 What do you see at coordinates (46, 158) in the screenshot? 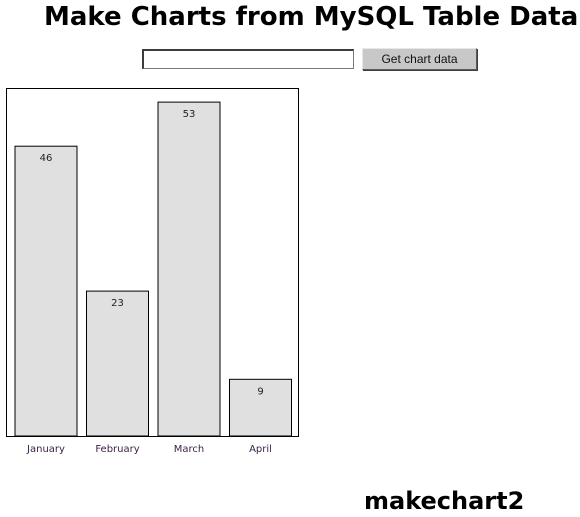
I see `bar-value-label-january: 46` at bounding box center [46, 158].